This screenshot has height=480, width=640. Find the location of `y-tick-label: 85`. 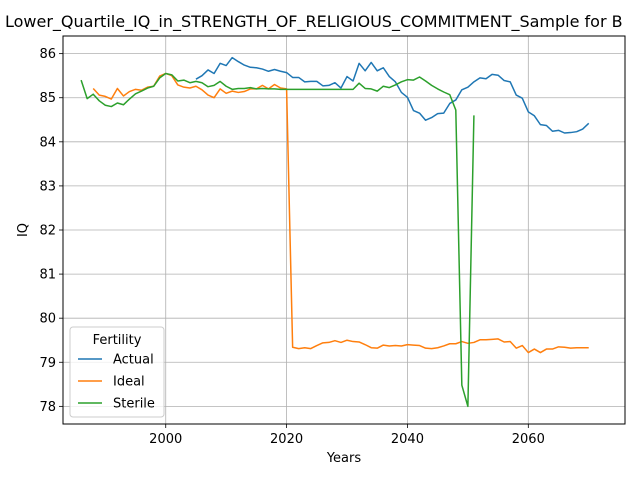

y-tick-label: 85 is located at coordinates (47, 98).